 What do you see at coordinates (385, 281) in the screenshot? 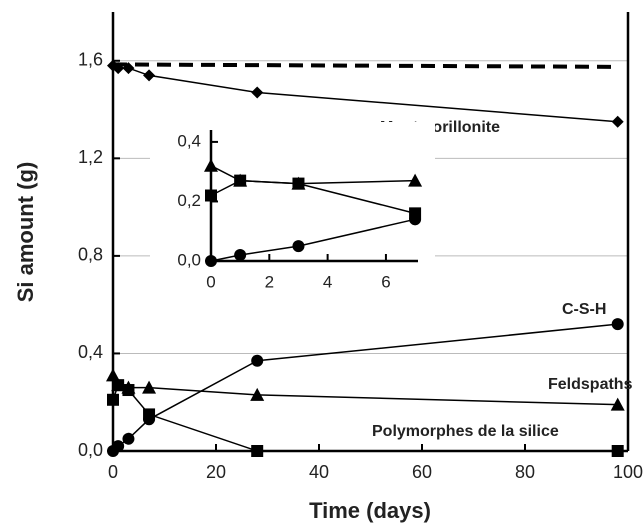
I see `x-tick-label: 6` at bounding box center [385, 281].